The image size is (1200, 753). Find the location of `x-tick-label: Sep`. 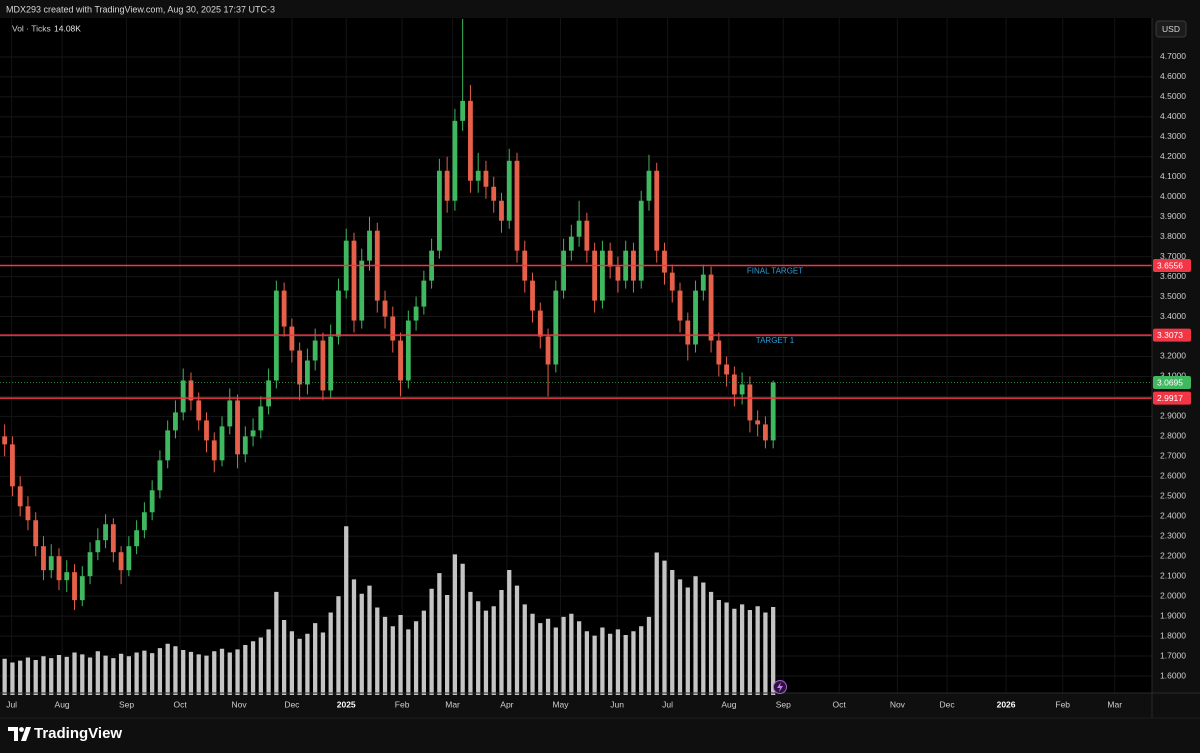

x-tick-label: Sep is located at coordinates (783, 704).